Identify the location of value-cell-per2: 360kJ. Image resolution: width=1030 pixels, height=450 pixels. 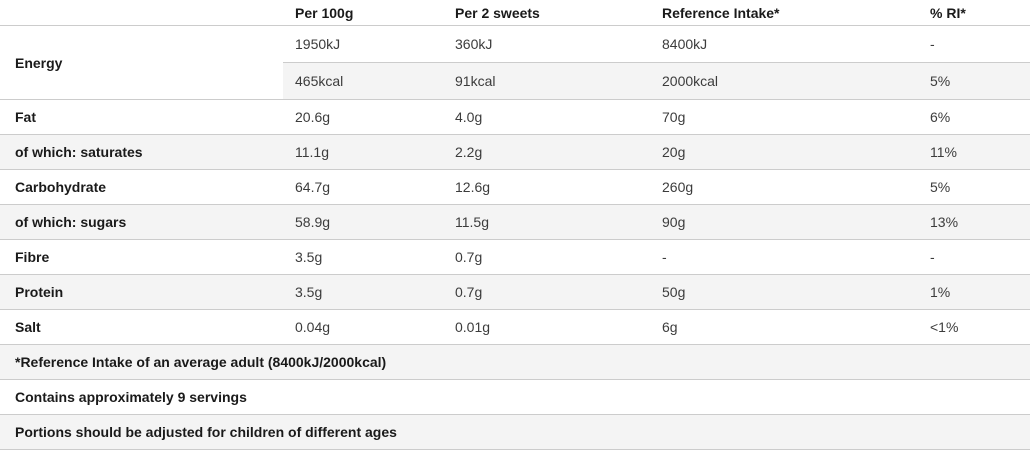
(546, 44).